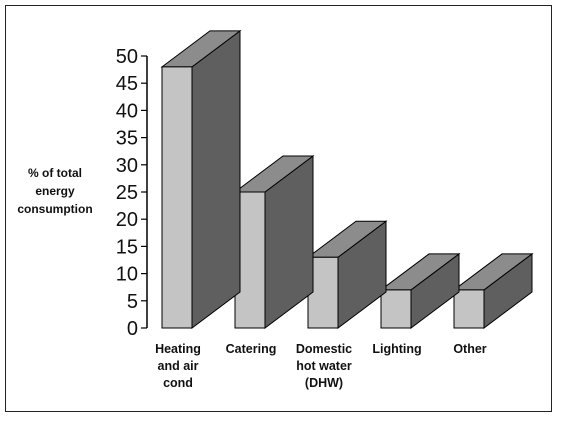 The height and width of the screenshot is (424, 561). What do you see at coordinates (178, 366) in the screenshot?
I see `x-tick-label: Heating and air cond` at bounding box center [178, 366].